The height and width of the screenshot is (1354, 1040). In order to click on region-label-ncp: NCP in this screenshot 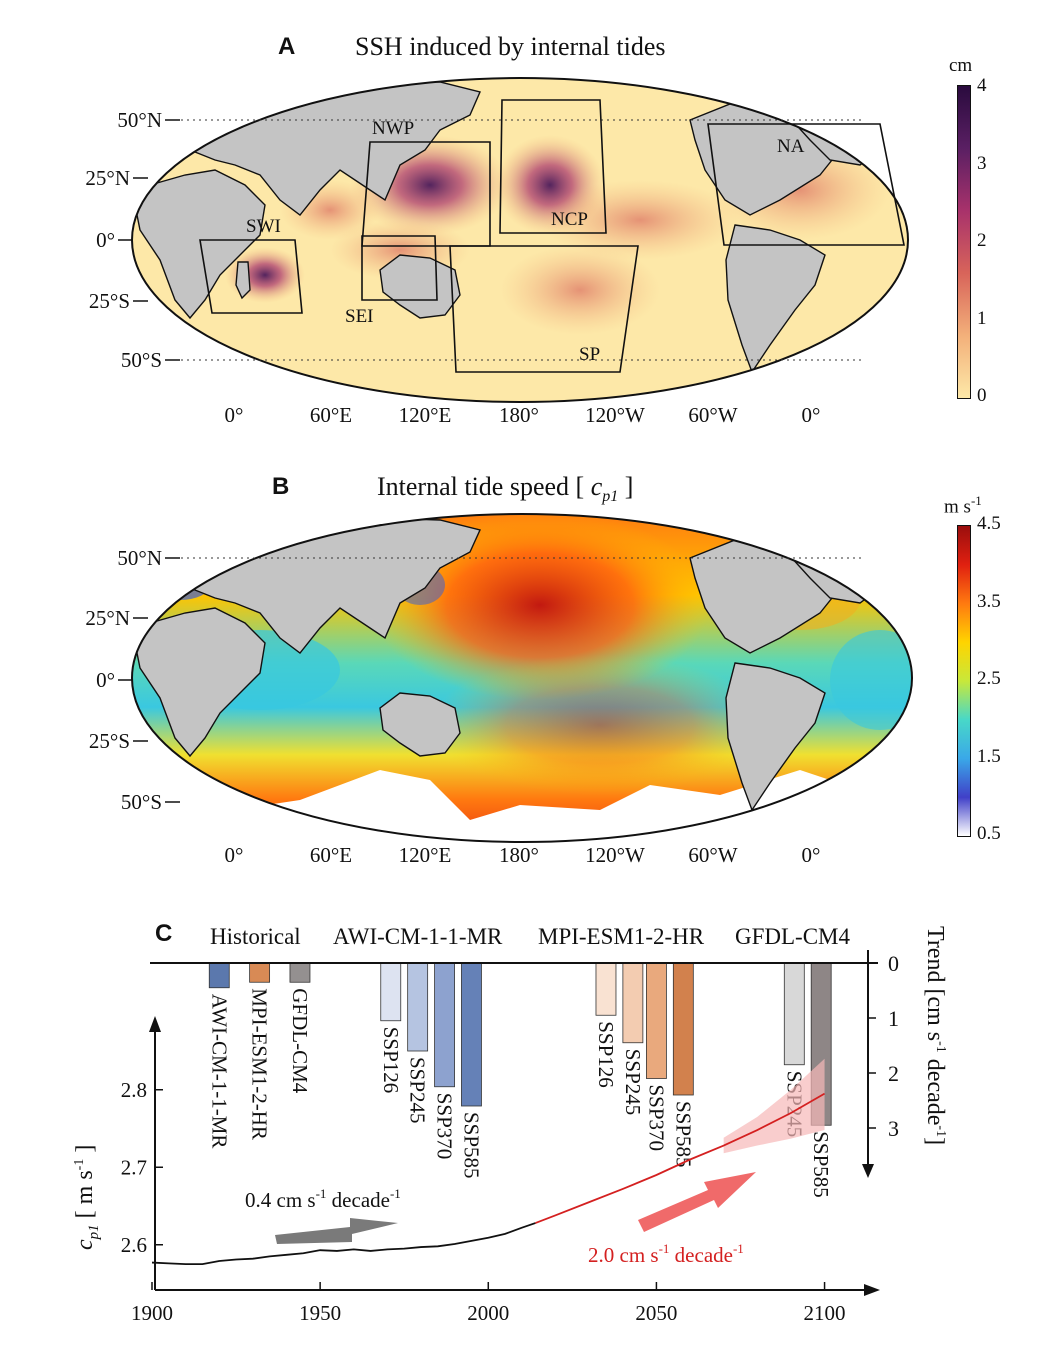, I will do `click(569, 219)`.